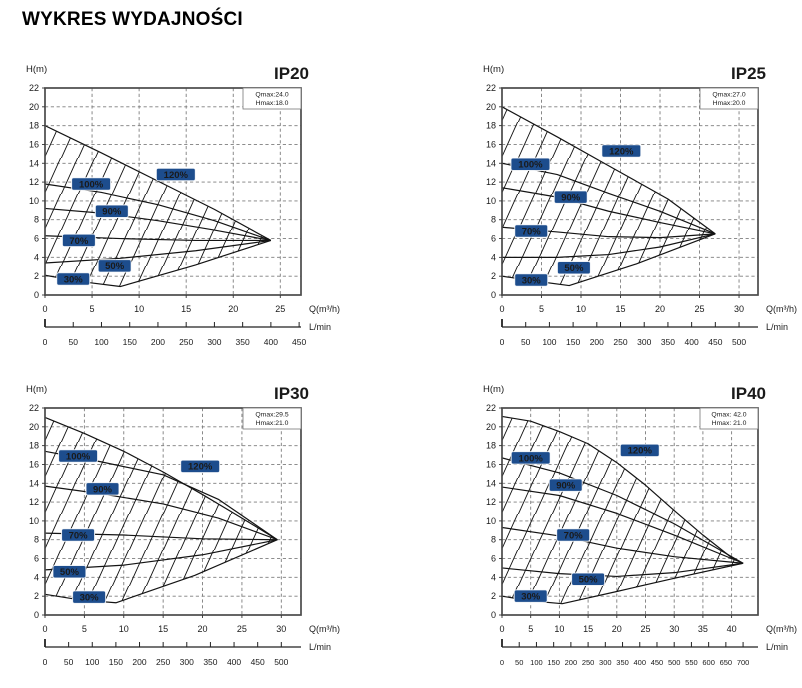 Image resolution: width=802 pixels, height=688 pixels. I want to click on lmin-tick-label: 300, so click(187, 662).